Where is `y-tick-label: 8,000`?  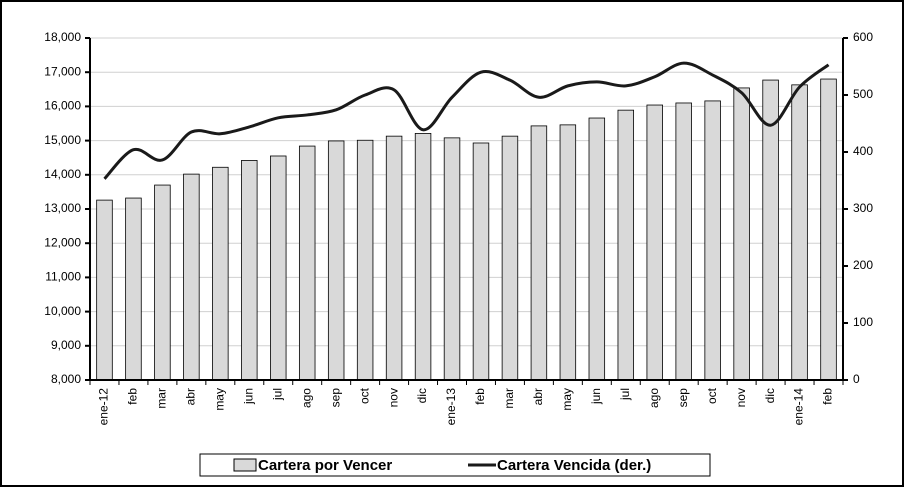 y-tick-label: 8,000 is located at coordinates (66, 379).